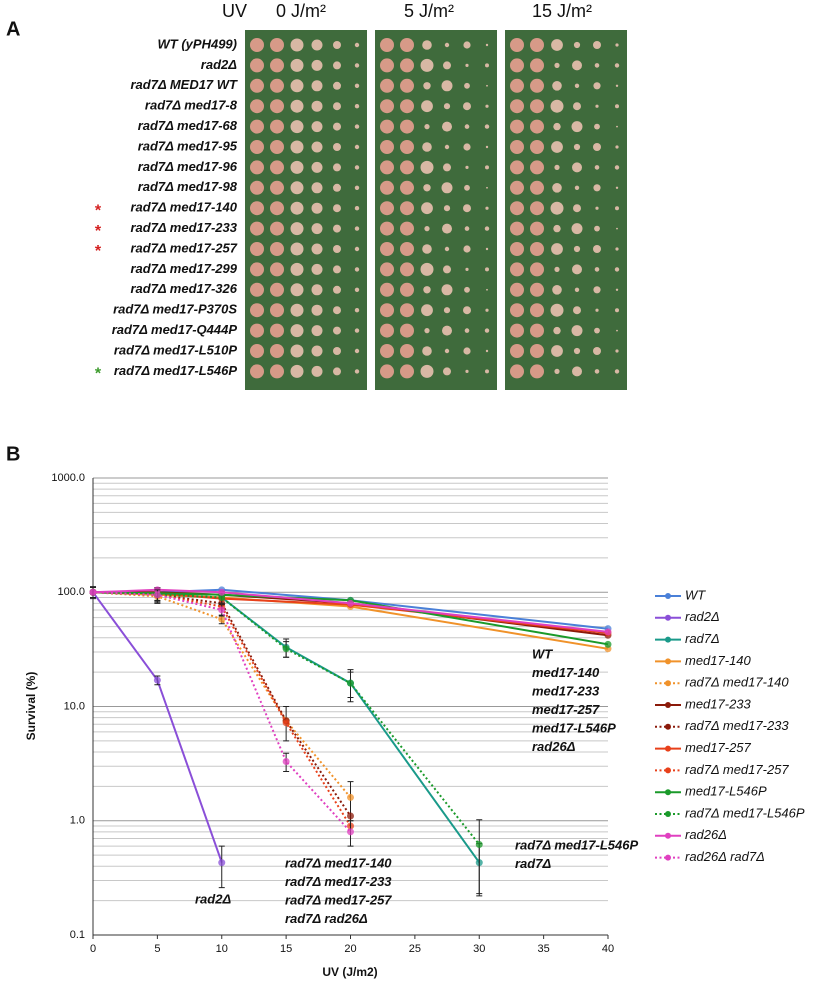 Image resolution: width=825 pixels, height=982 pixels. I want to click on annotation: rad2Δ, so click(213, 898).